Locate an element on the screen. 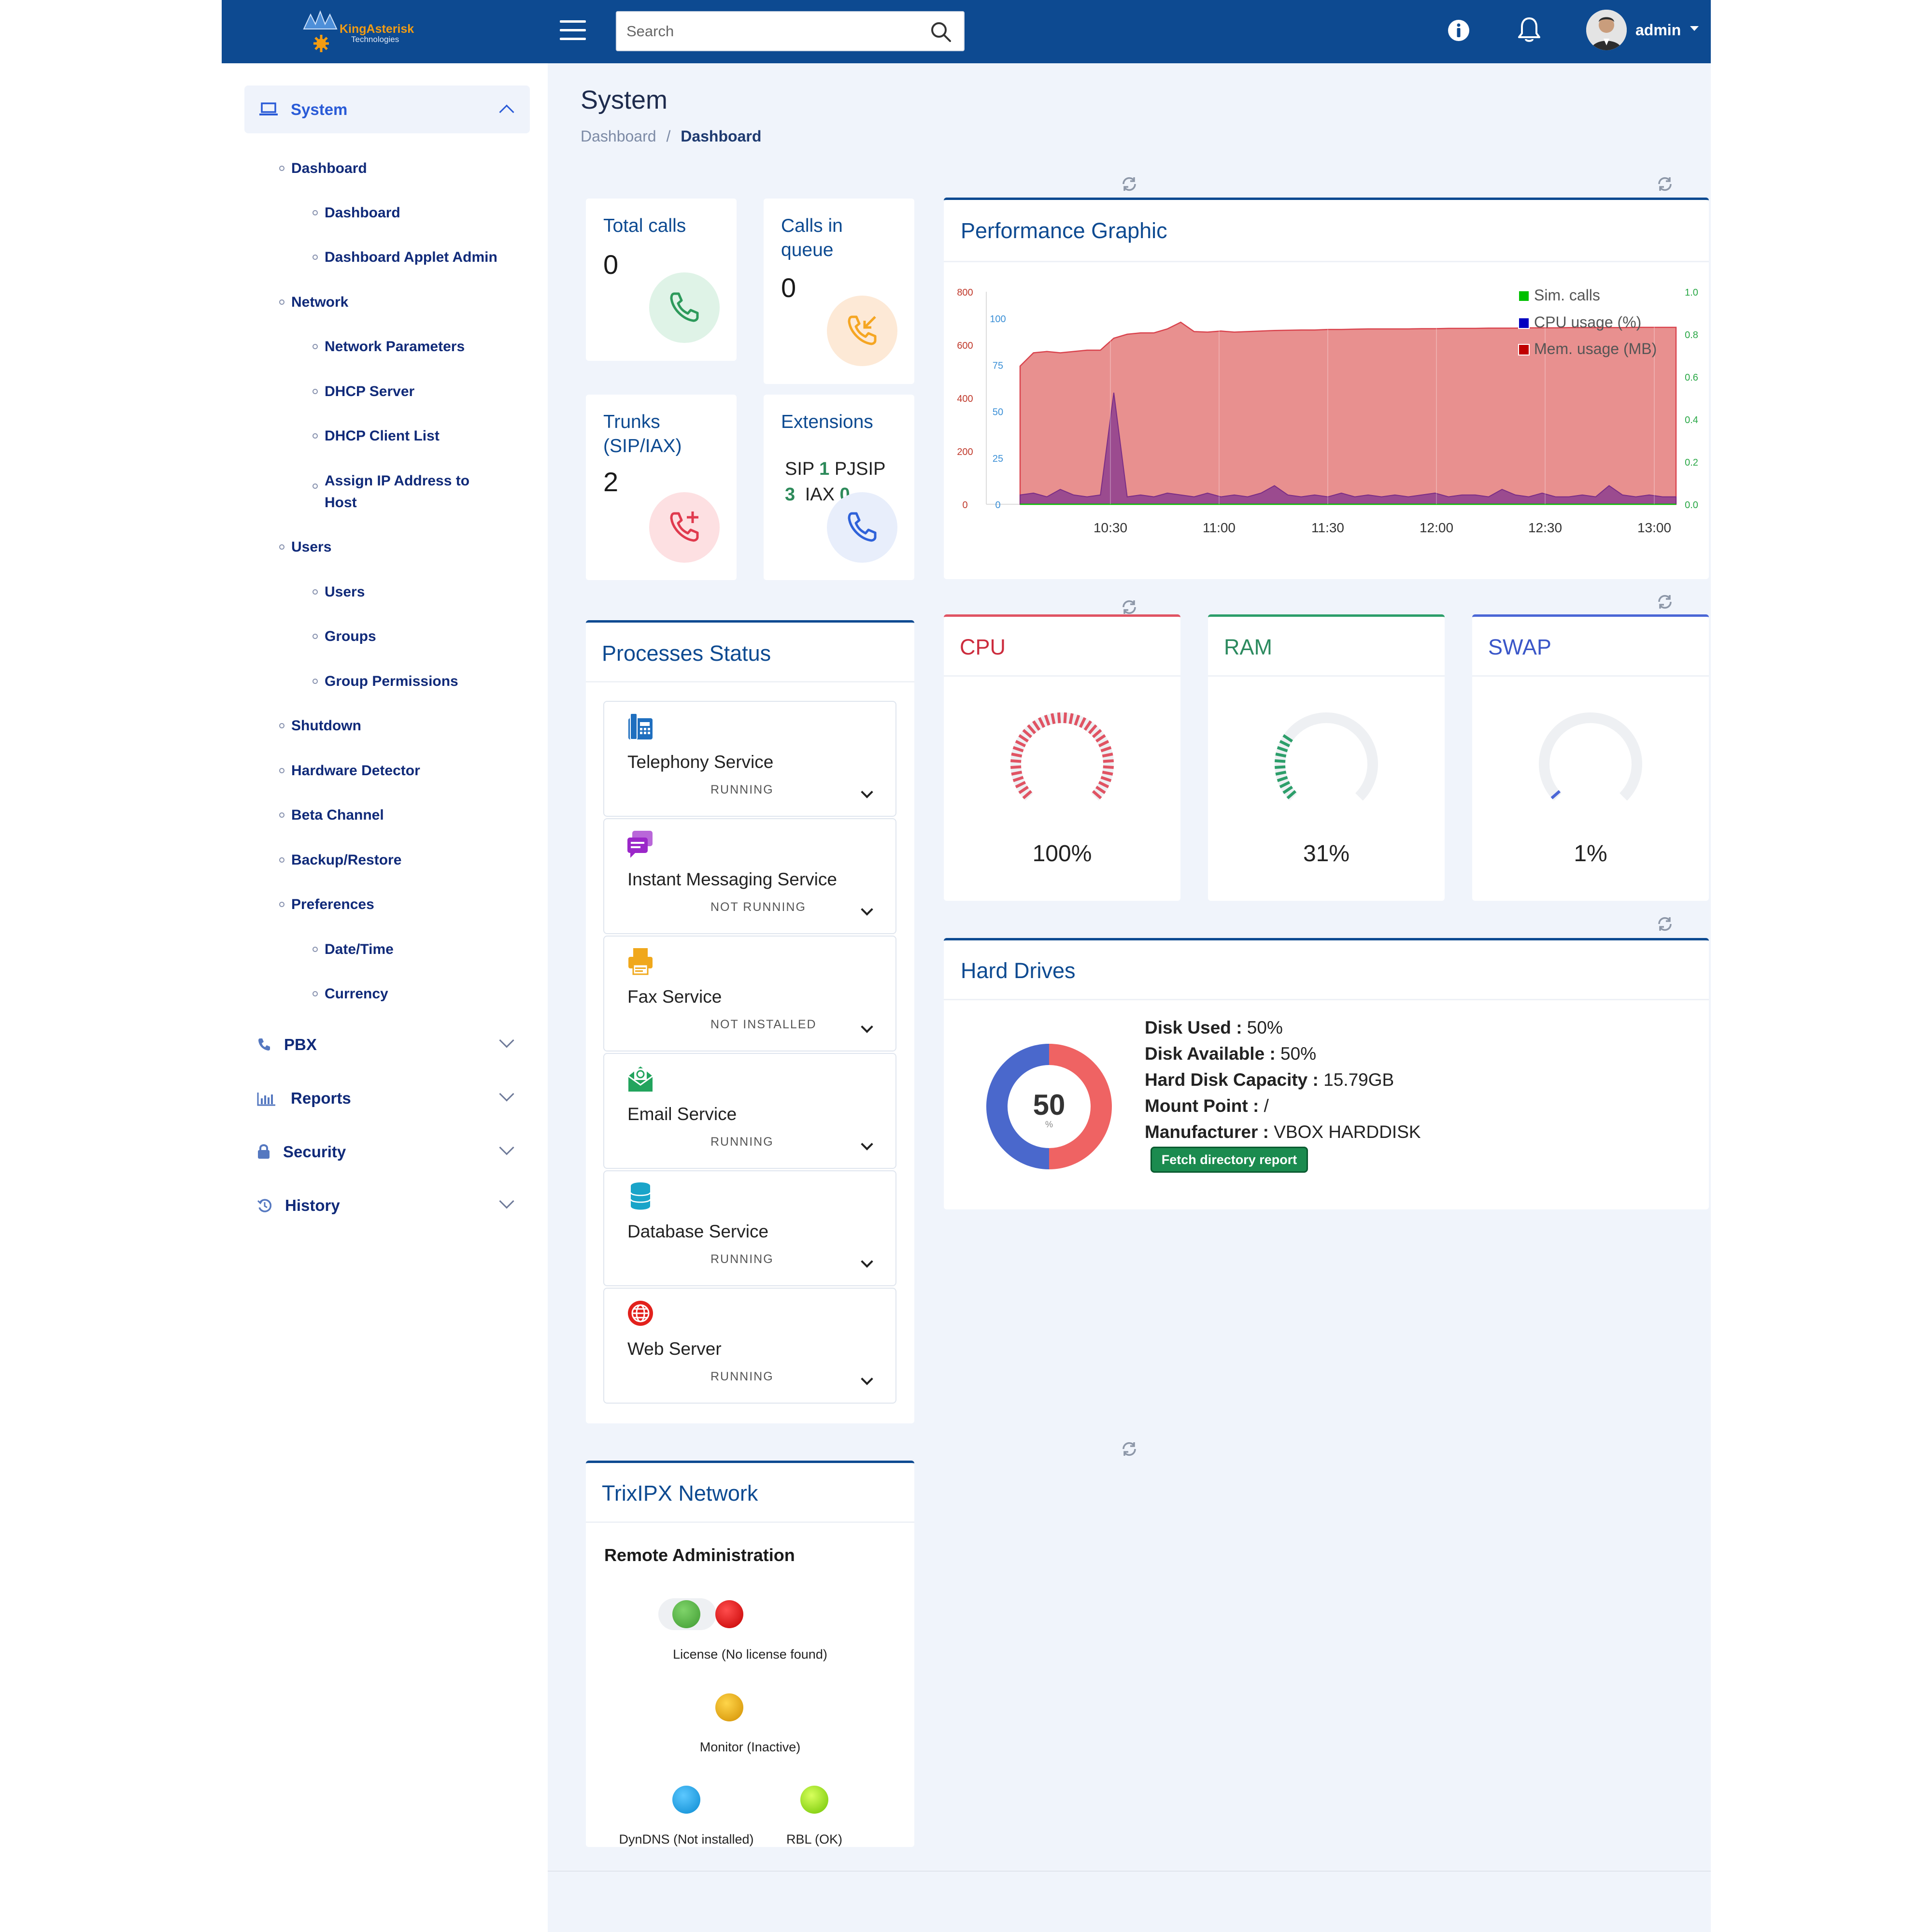  dyndns-indicator is located at coordinates (686, 1800).